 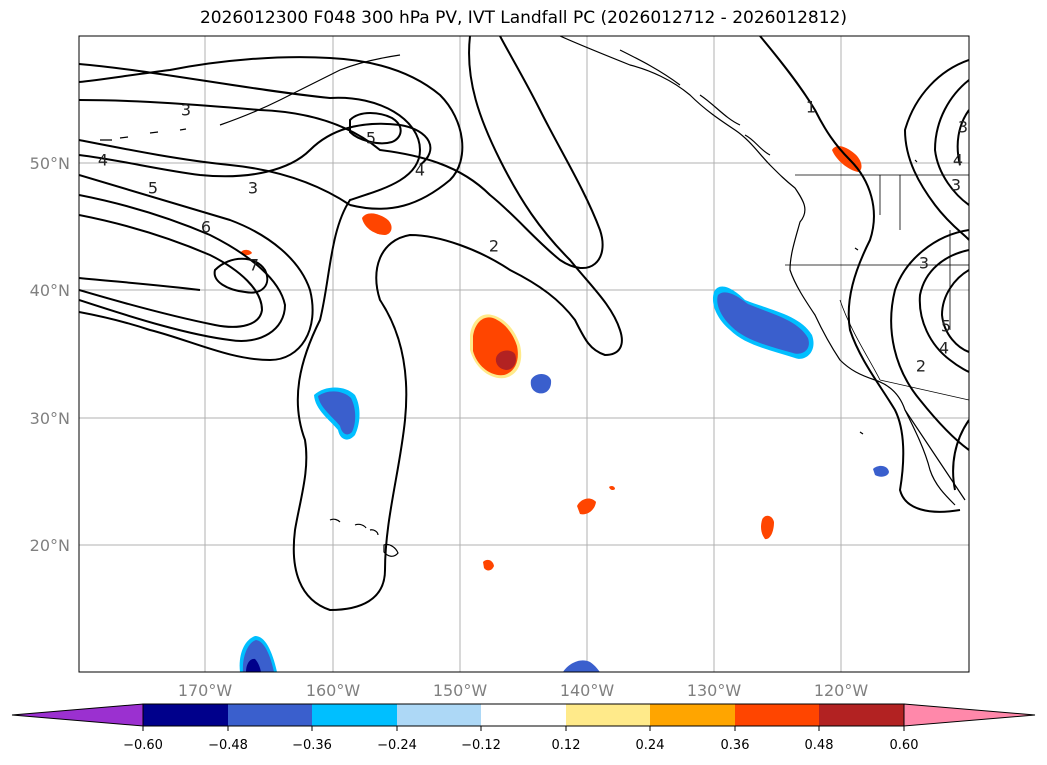 I want to click on lon-label: 140°W, so click(x=587, y=690).